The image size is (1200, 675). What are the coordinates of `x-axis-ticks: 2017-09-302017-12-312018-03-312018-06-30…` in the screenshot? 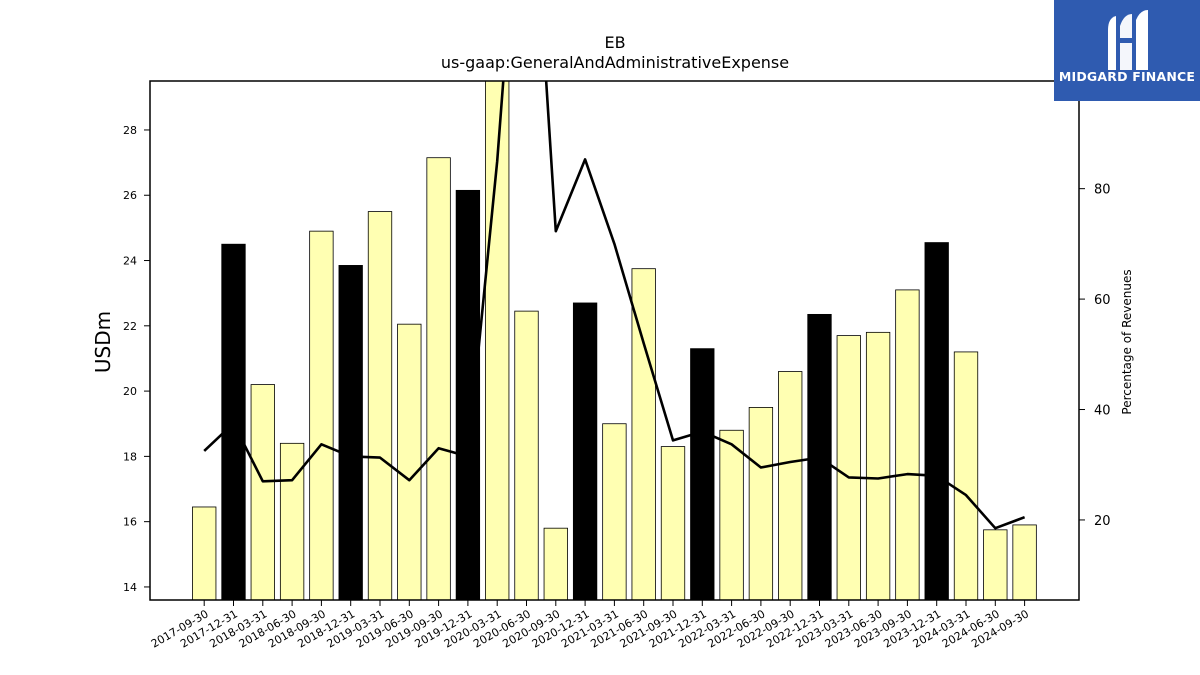 It's located at (590, 625).